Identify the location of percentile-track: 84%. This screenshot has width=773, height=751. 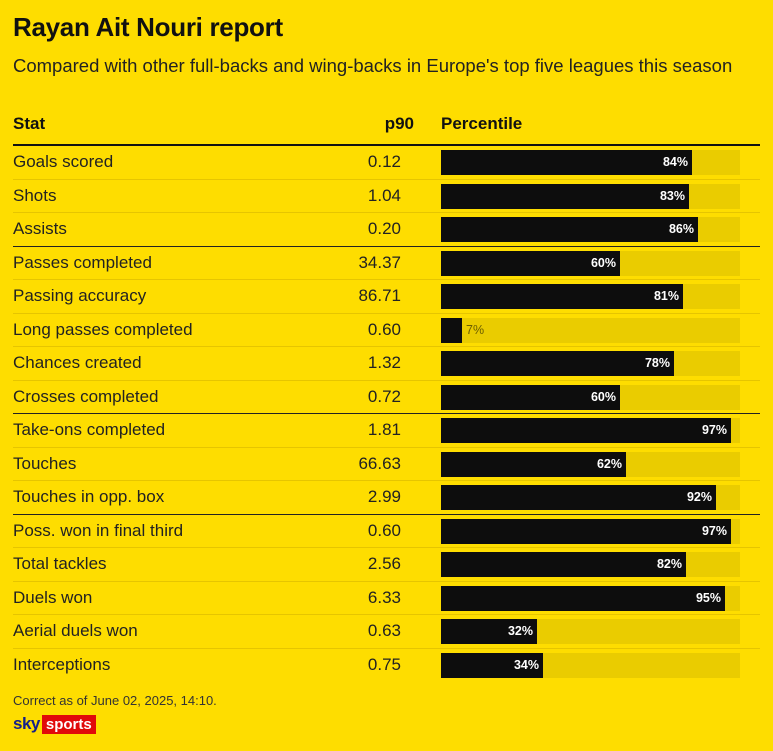
(590, 162).